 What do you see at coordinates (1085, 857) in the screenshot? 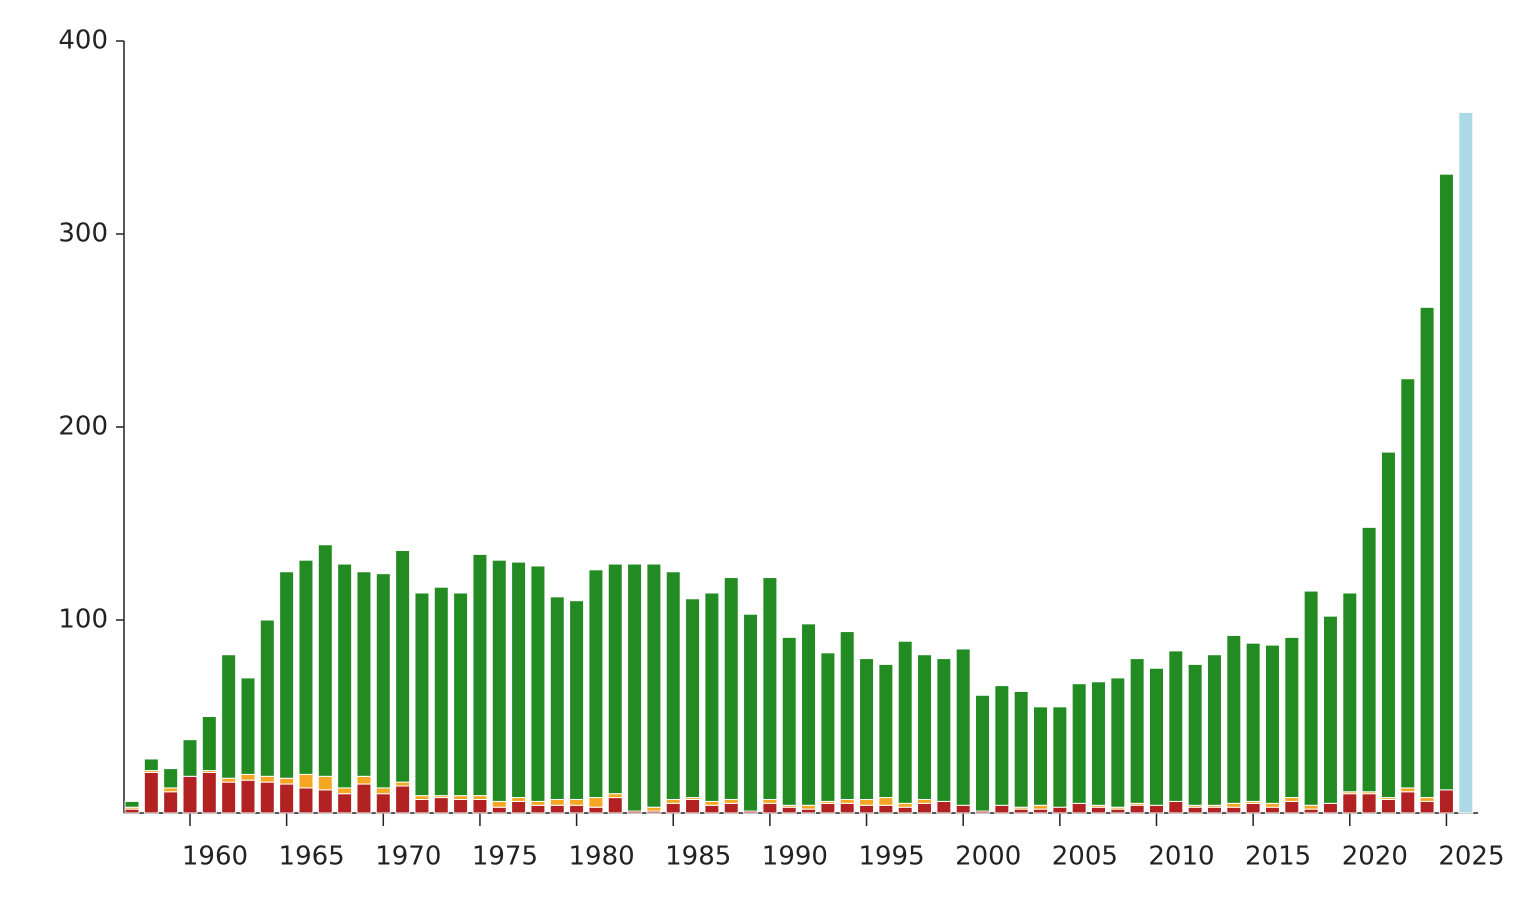
I see `x-tick-label: 2005` at bounding box center [1085, 857].